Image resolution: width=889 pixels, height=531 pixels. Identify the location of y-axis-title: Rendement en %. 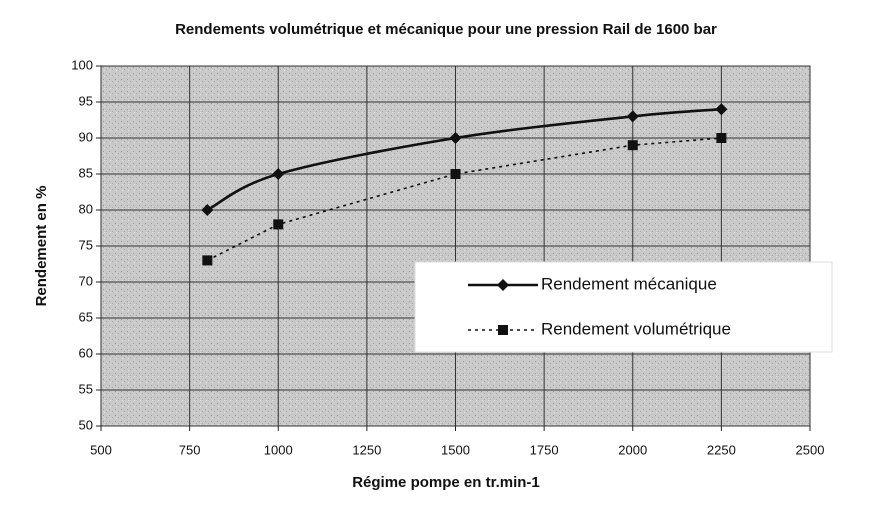
(41, 246).